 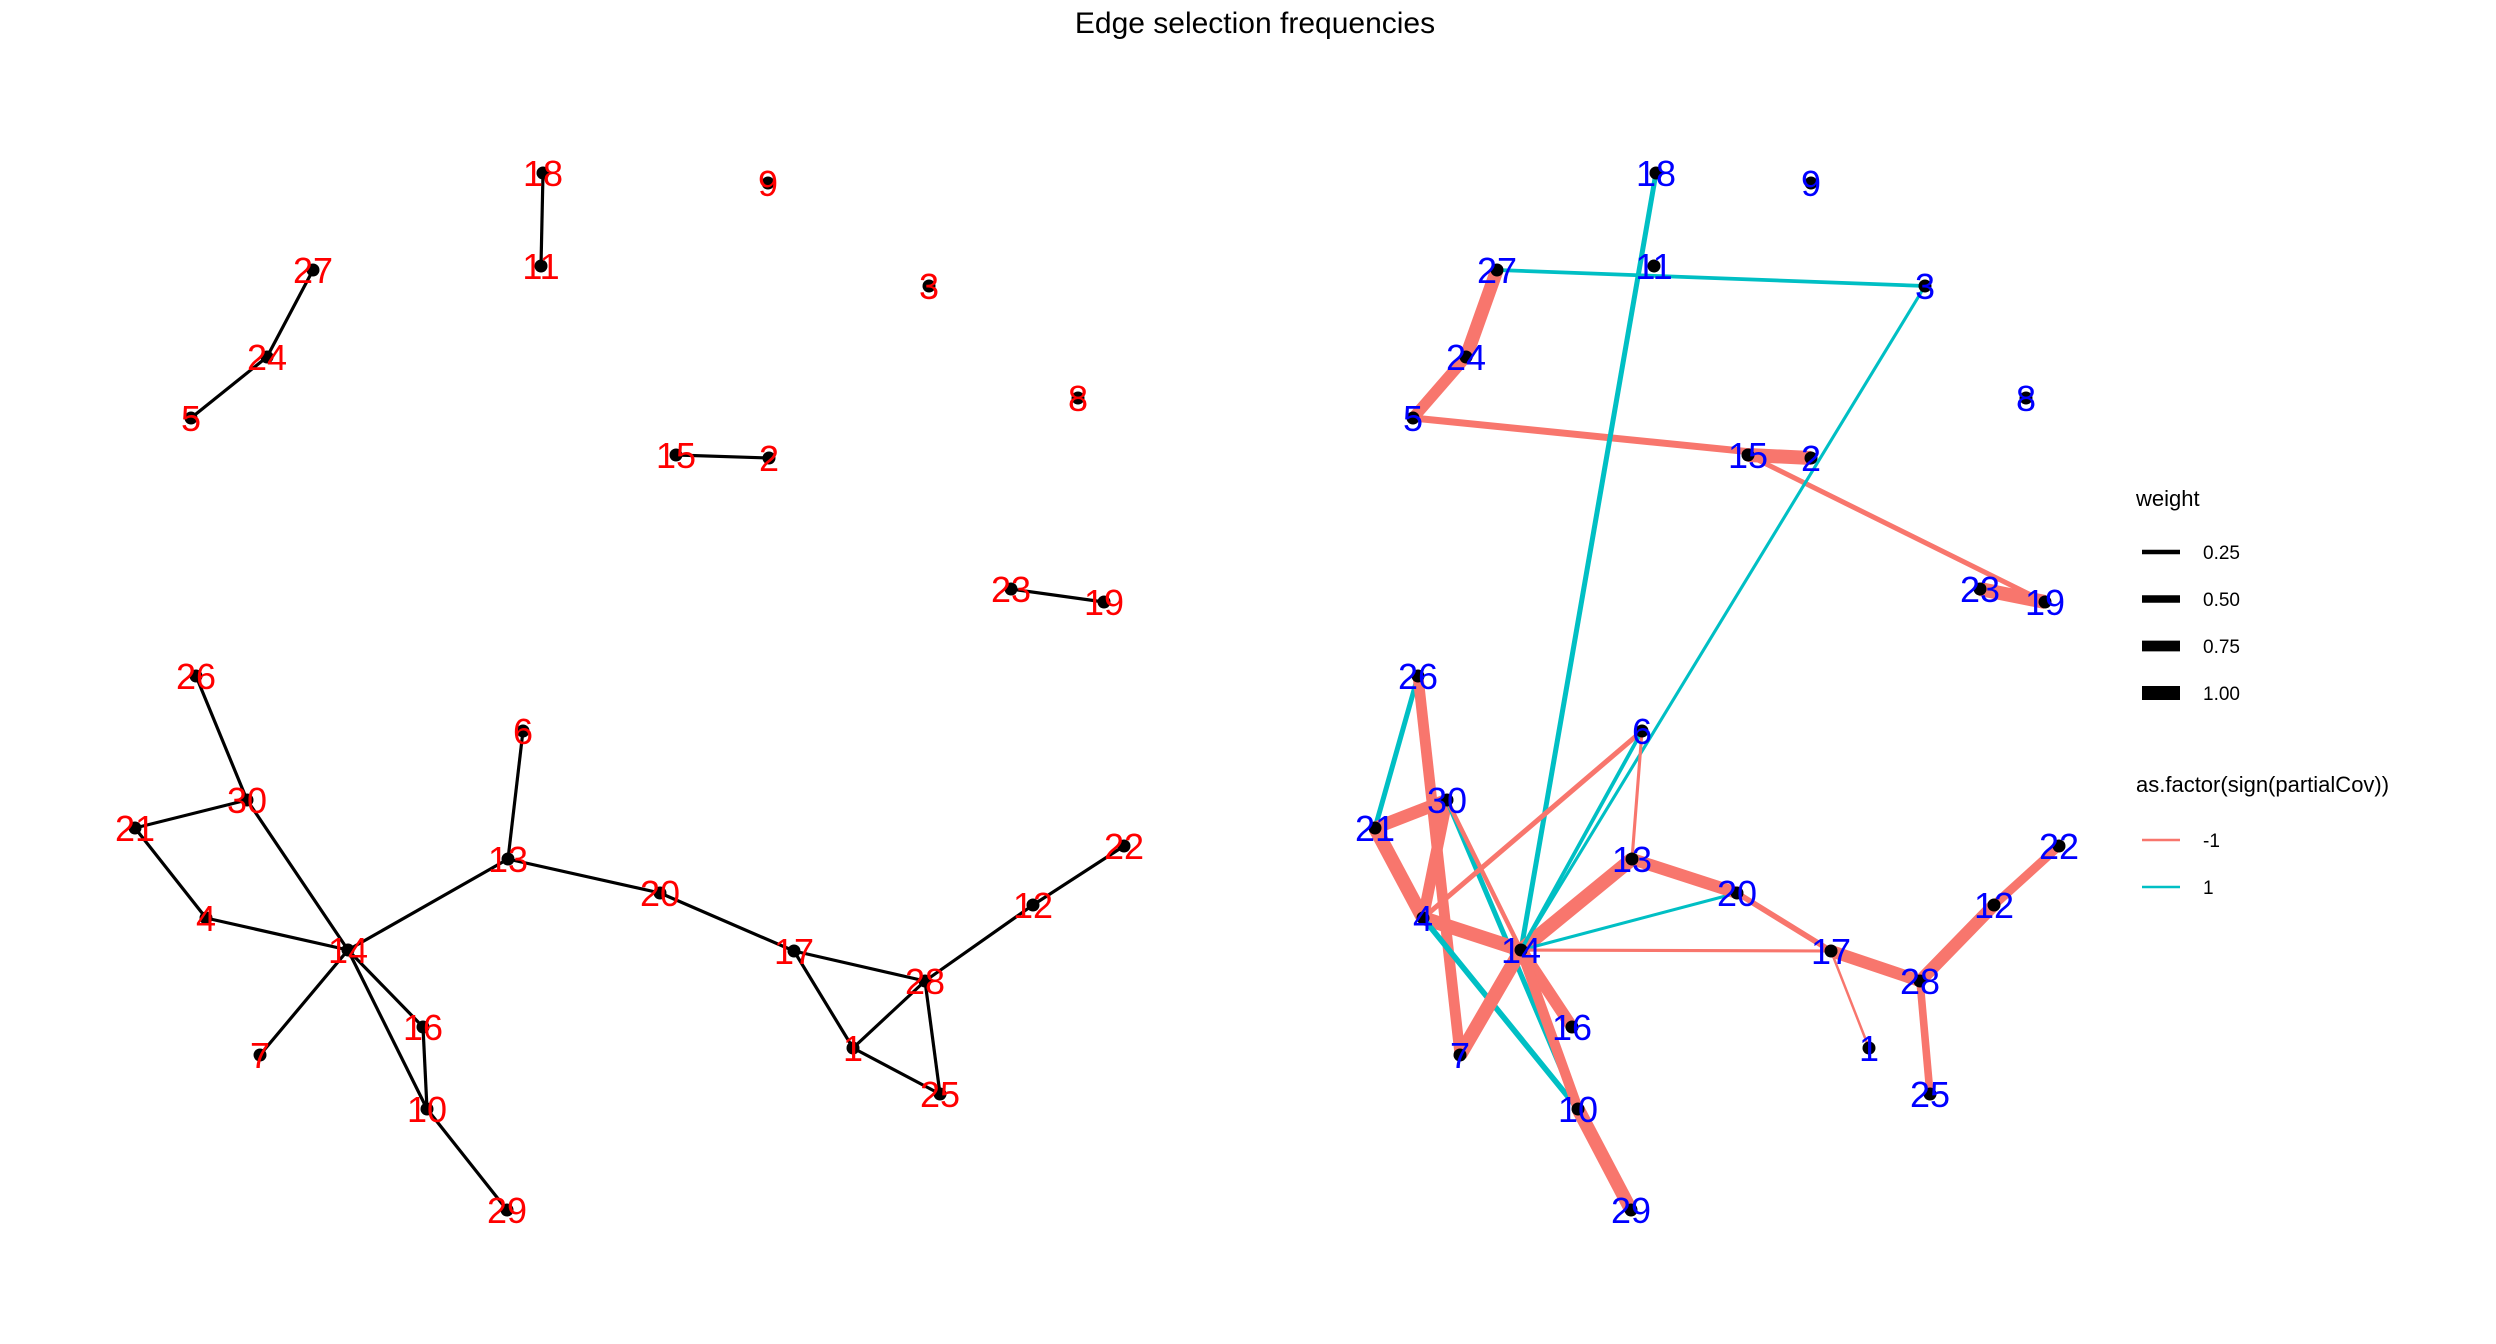 I want to click on left-node-label-5: 5, so click(x=191, y=418).